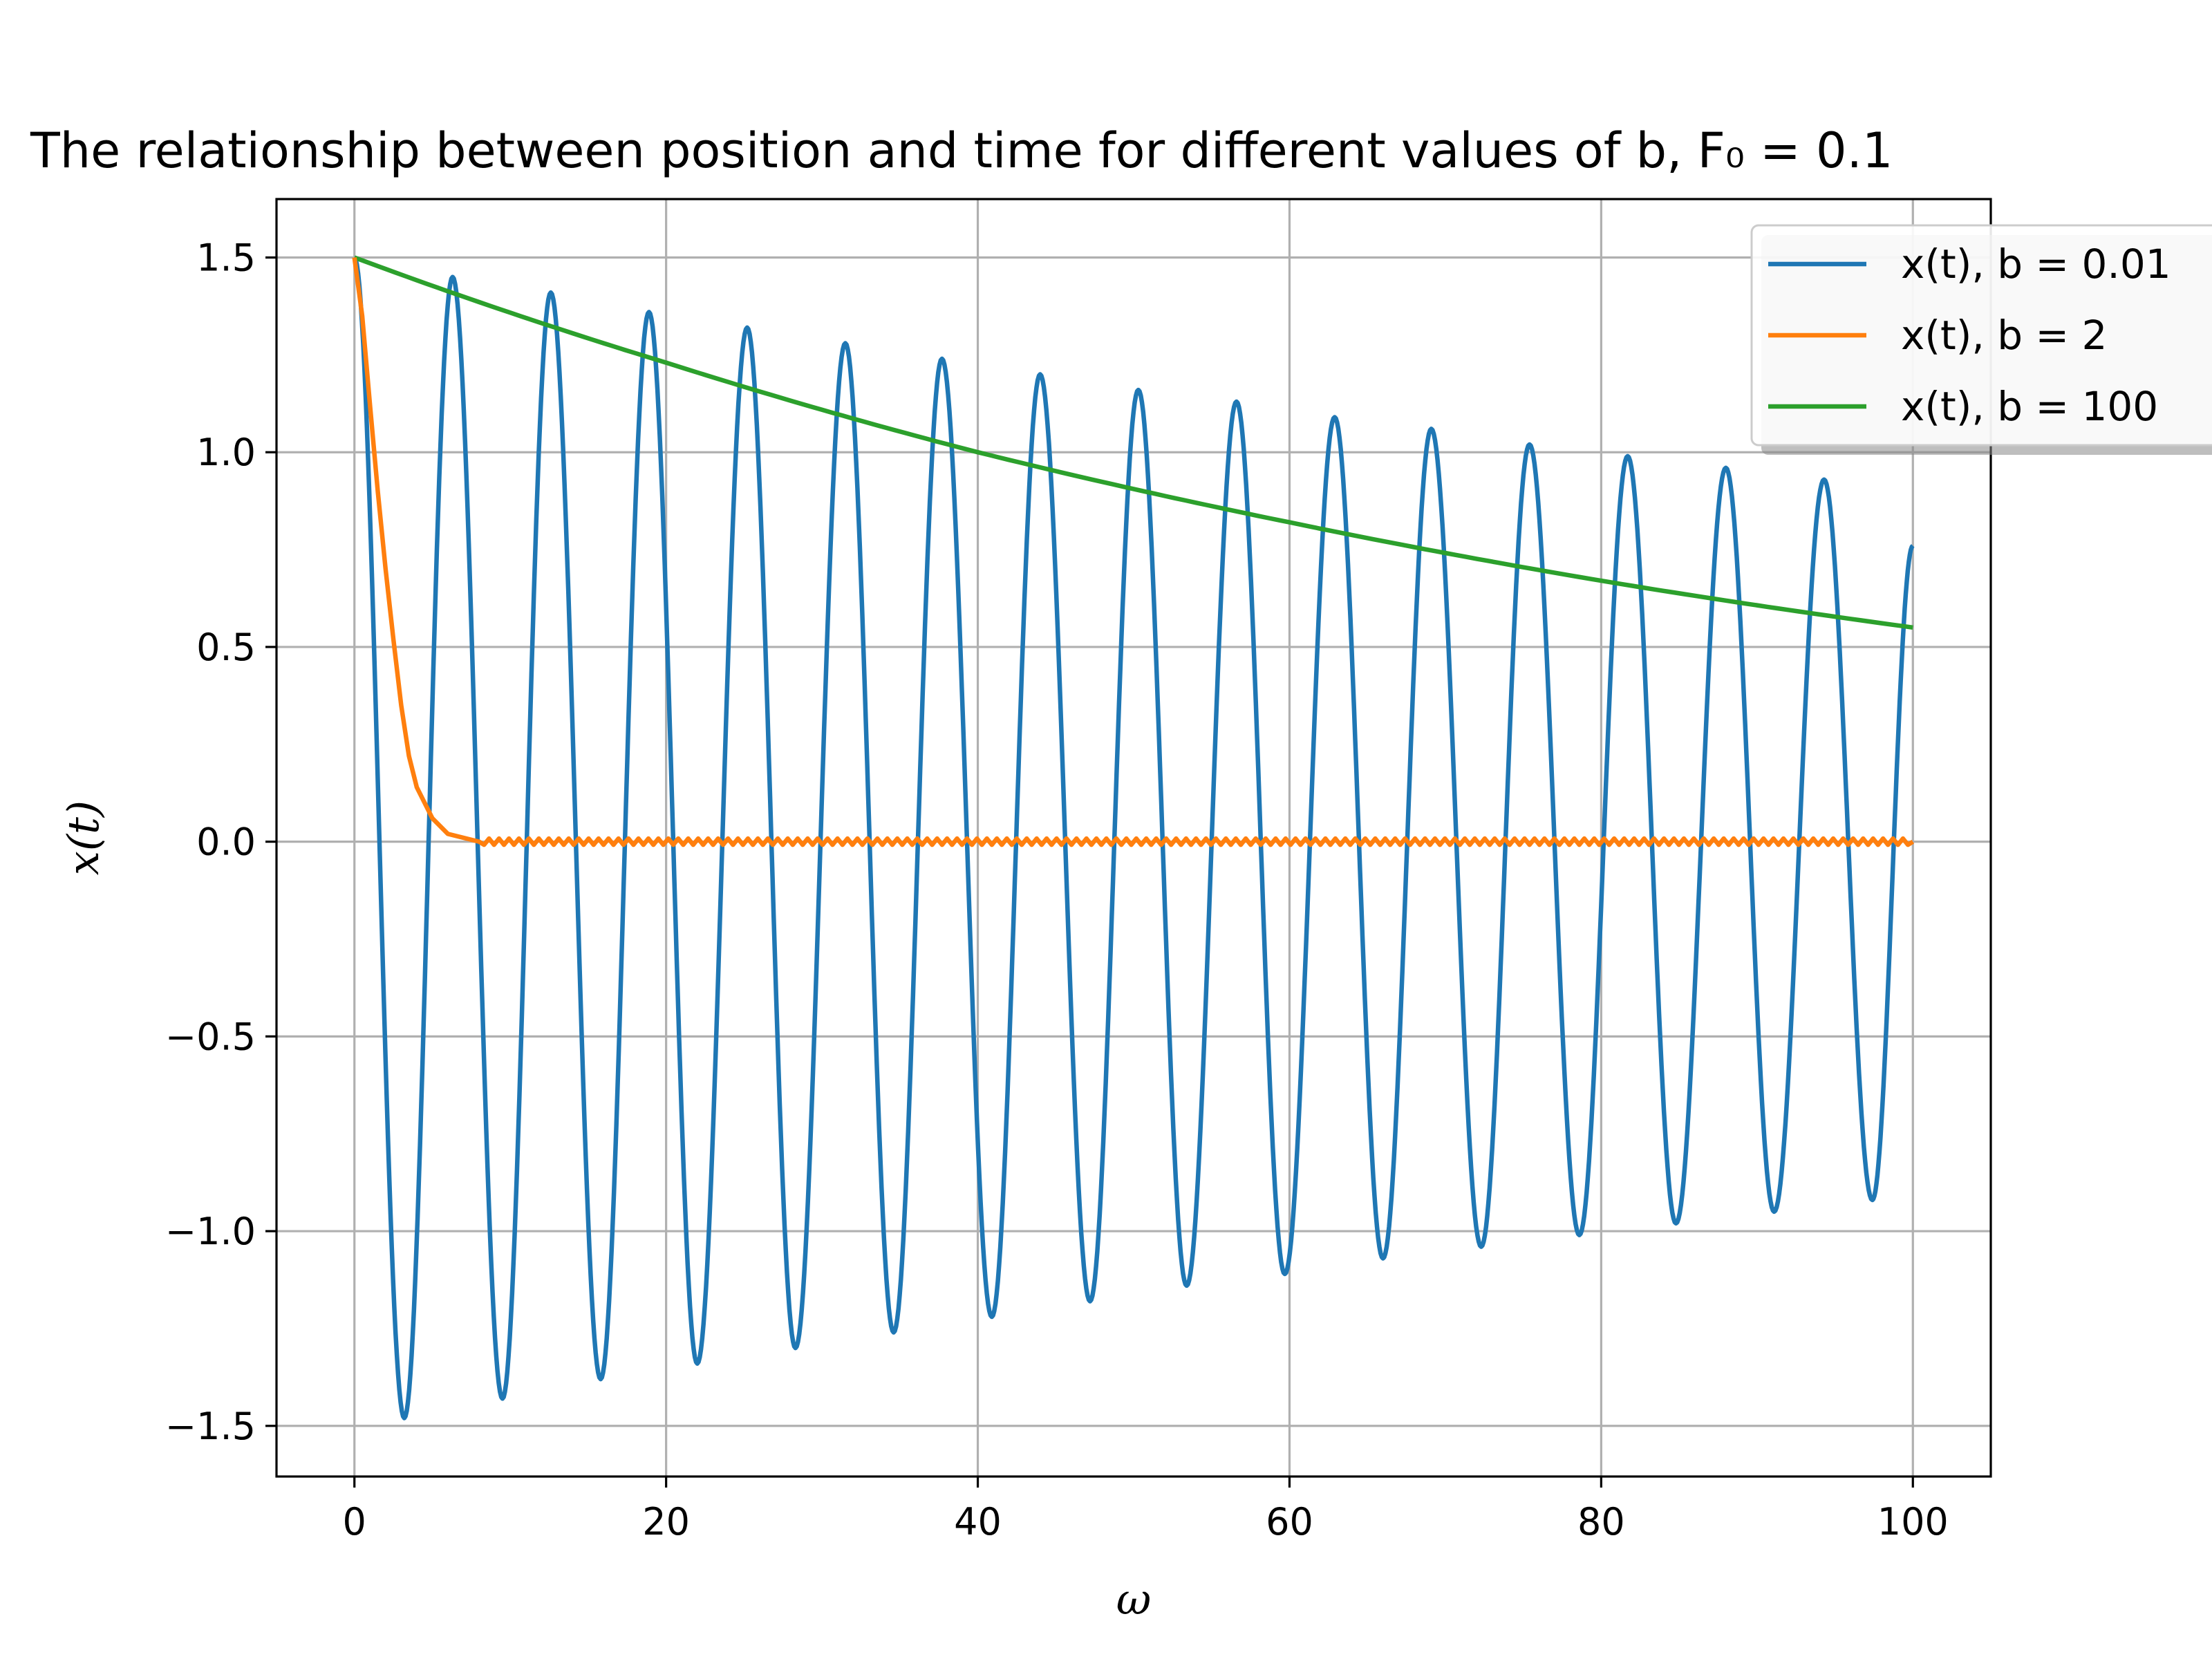  What do you see at coordinates (226, 842) in the screenshot?
I see `y-tick-label: 0.0` at bounding box center [226, 842].